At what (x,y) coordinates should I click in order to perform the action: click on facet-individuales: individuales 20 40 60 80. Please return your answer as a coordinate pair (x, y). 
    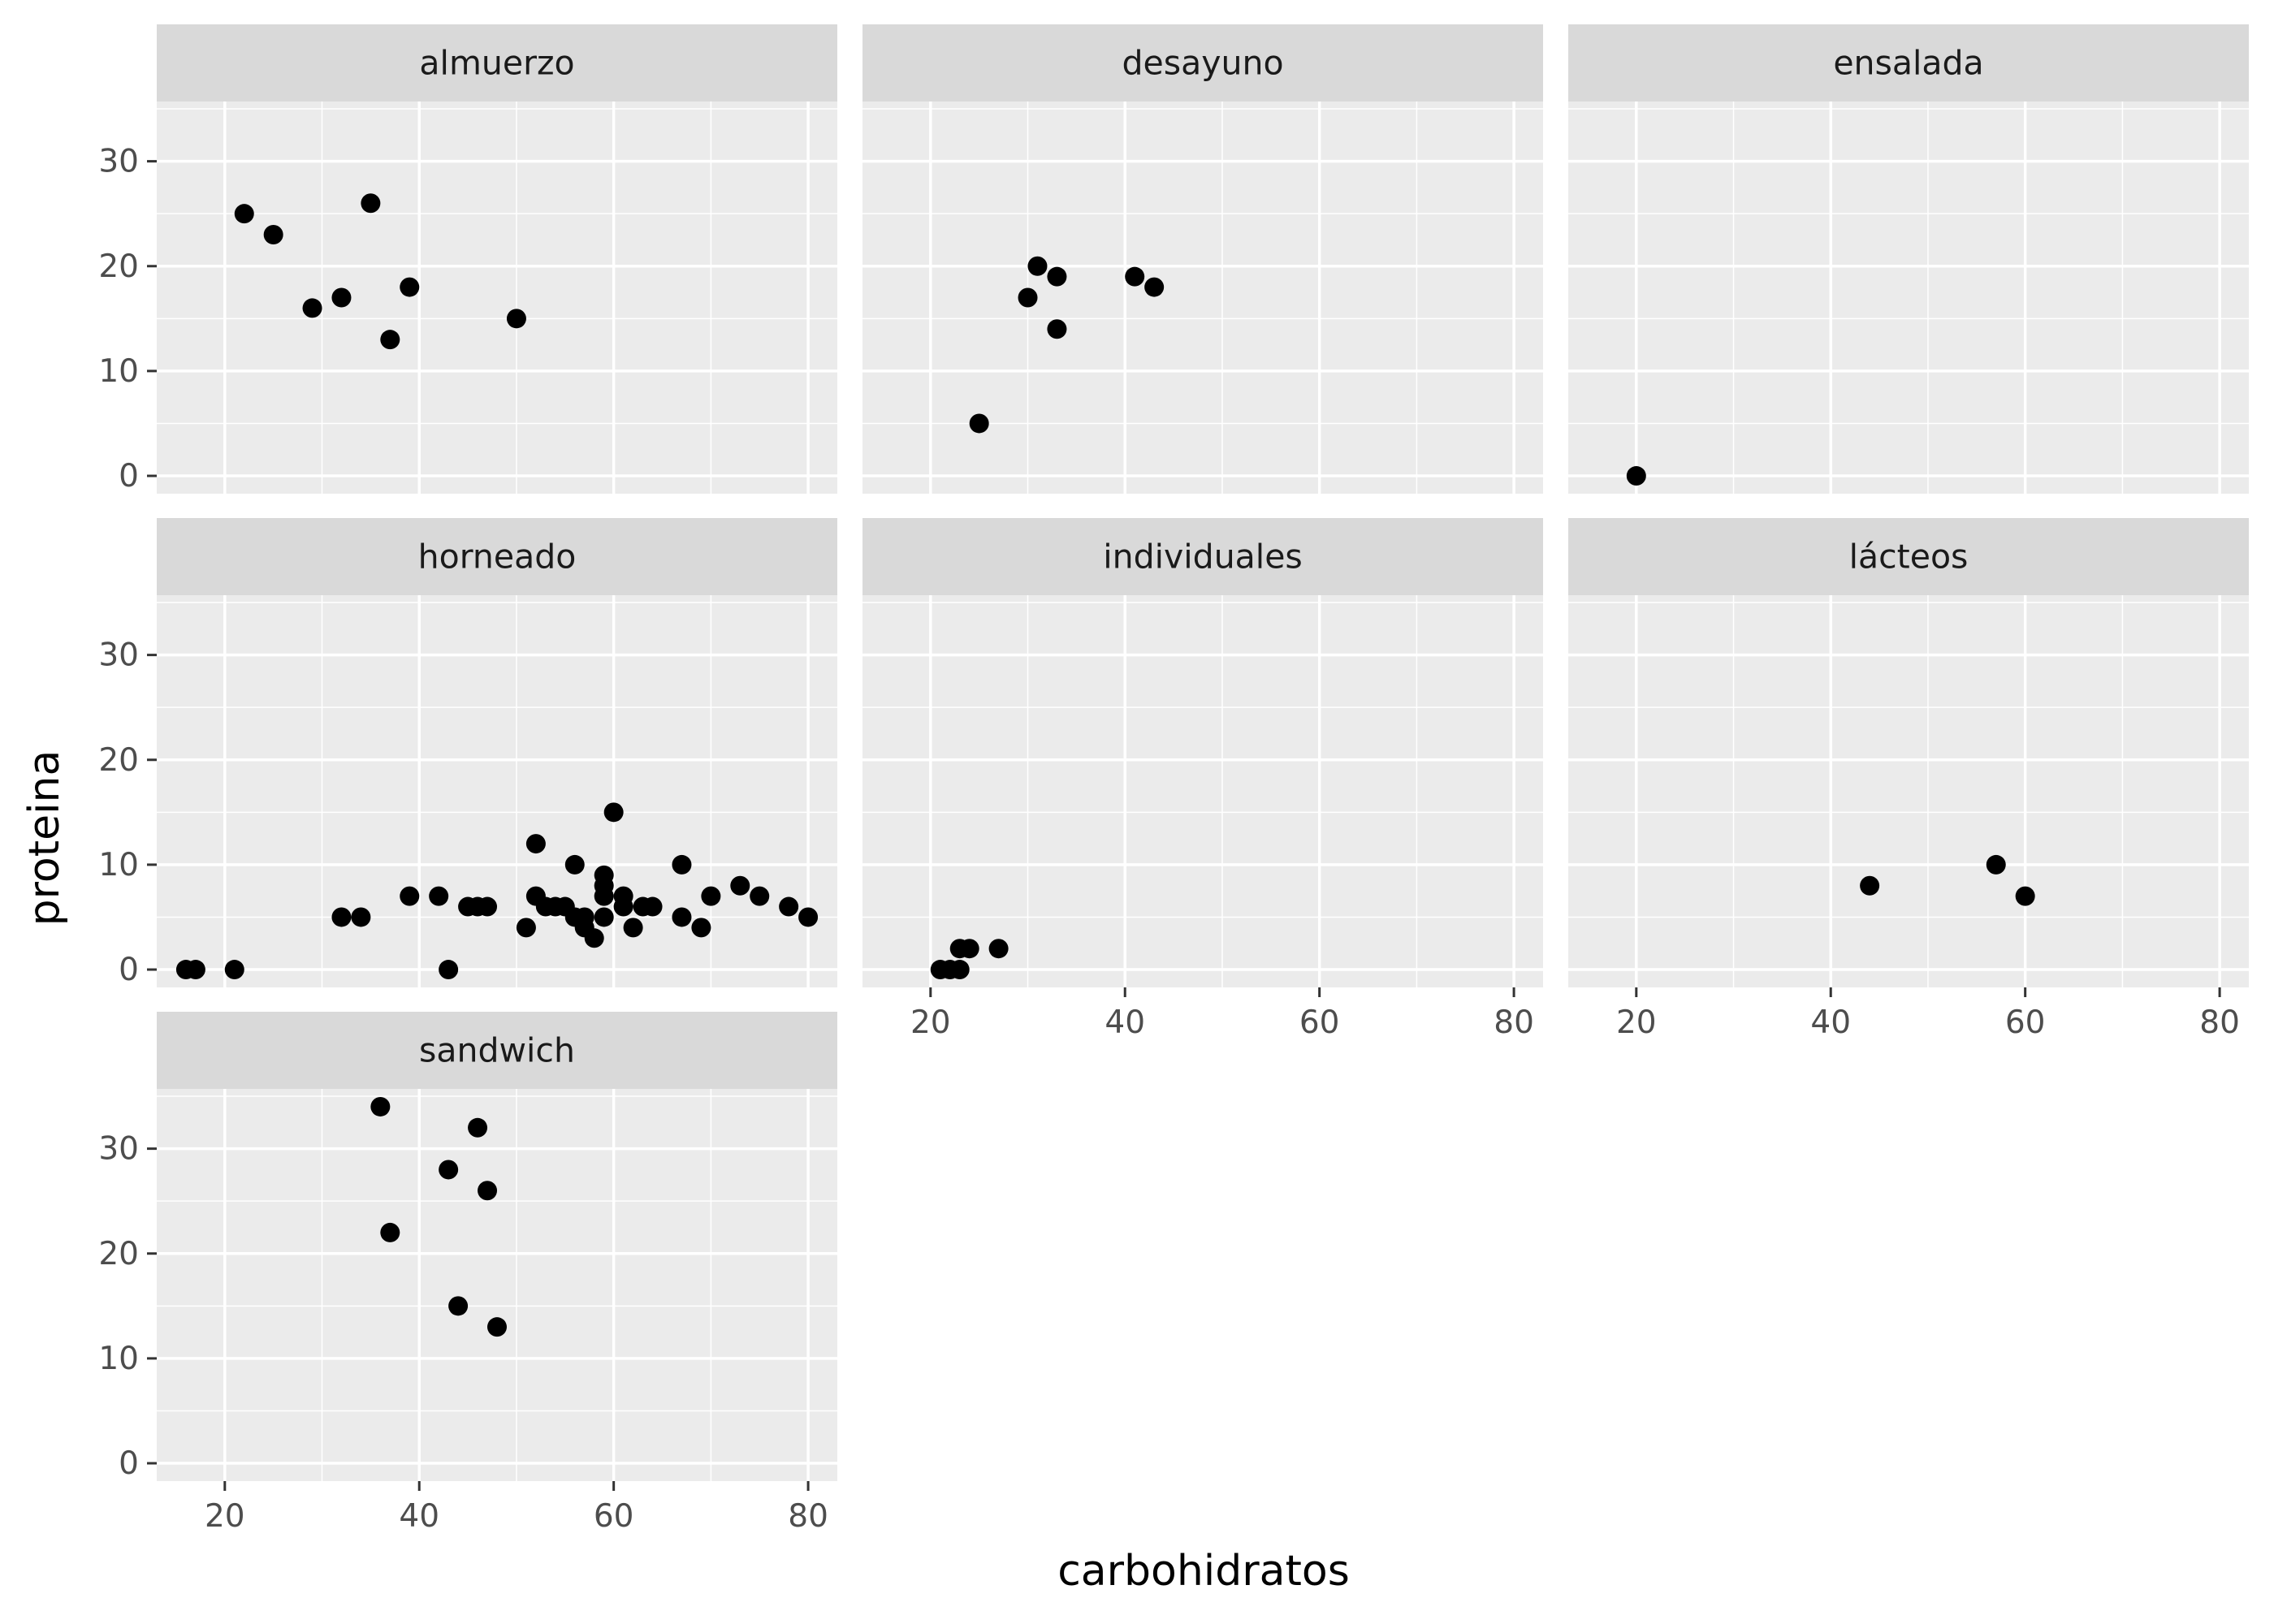
    Looking at the image, I should click on (1202, 780).